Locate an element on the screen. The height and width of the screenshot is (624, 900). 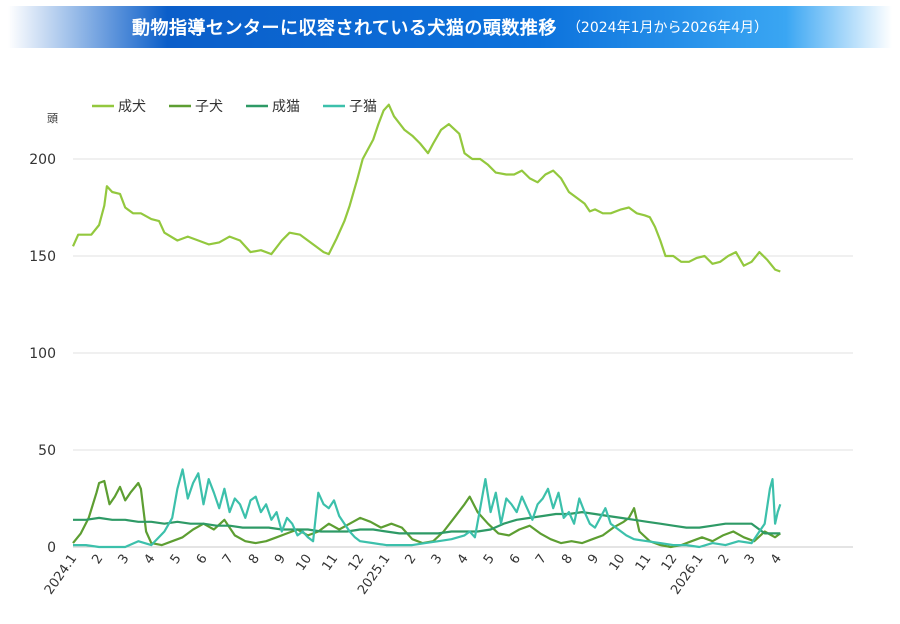
y-tick-label: 200 is located at coordinates (42, 160).